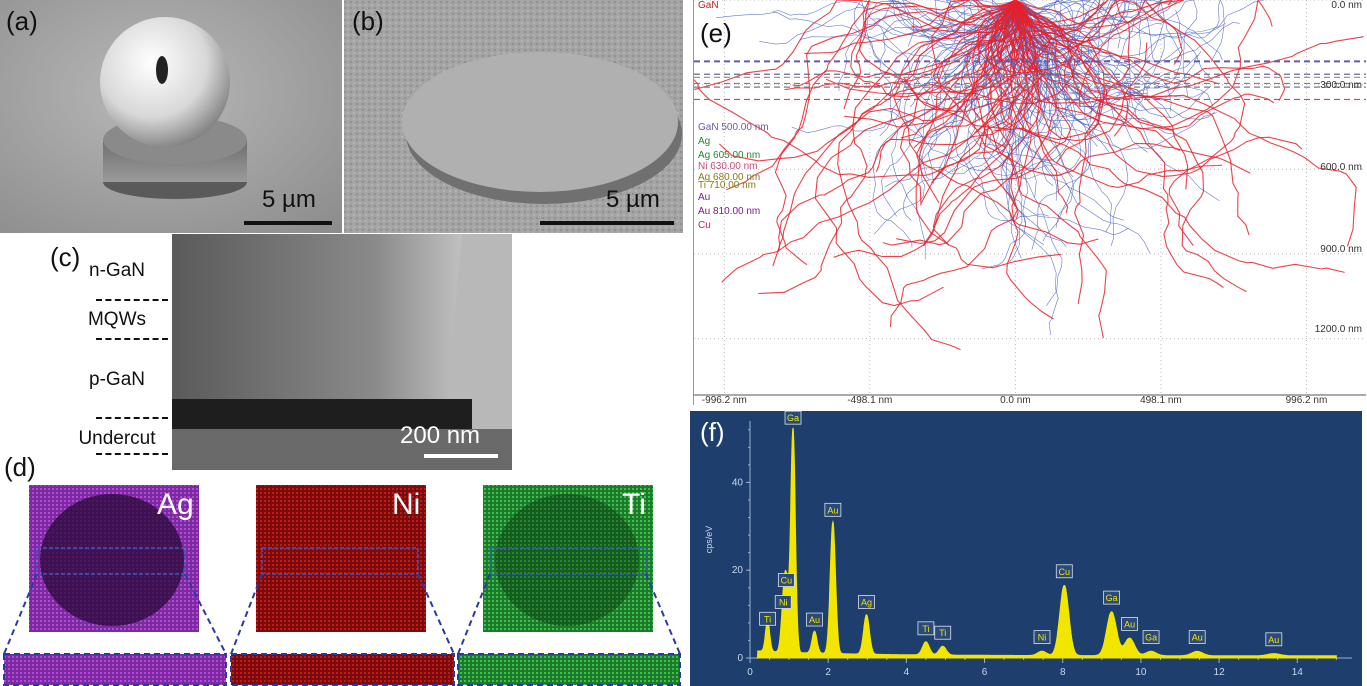 The width and height of the screenshot is (1367, 686). What do you see at coordinates (1298, 672) in the screenshot?
I see `x-tick-label: 14` at bounding box center [1298, 672].